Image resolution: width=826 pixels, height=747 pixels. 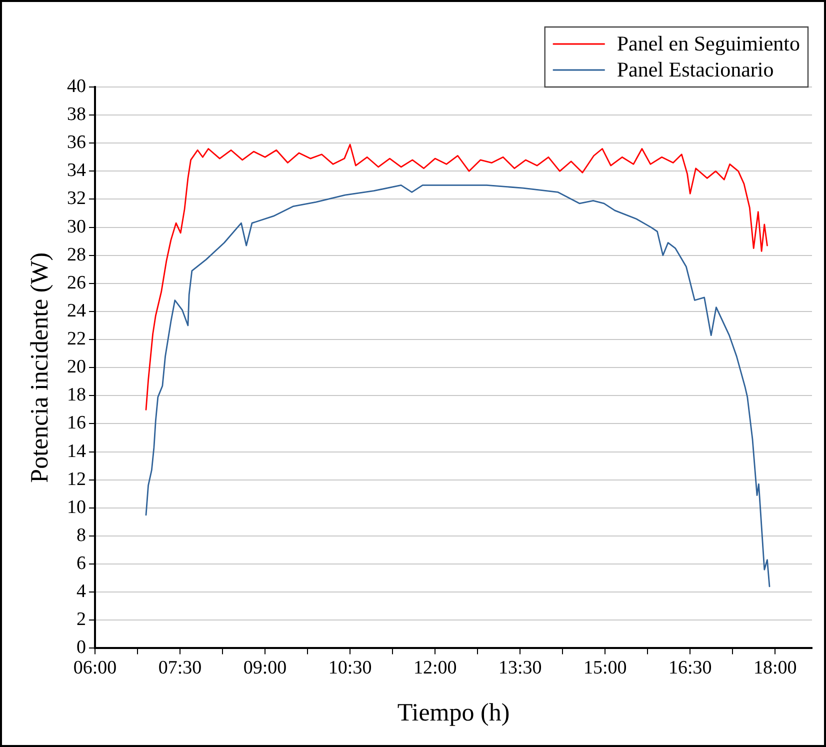 I want to click on y-tick-label: 14, so click(x=76, y=451).